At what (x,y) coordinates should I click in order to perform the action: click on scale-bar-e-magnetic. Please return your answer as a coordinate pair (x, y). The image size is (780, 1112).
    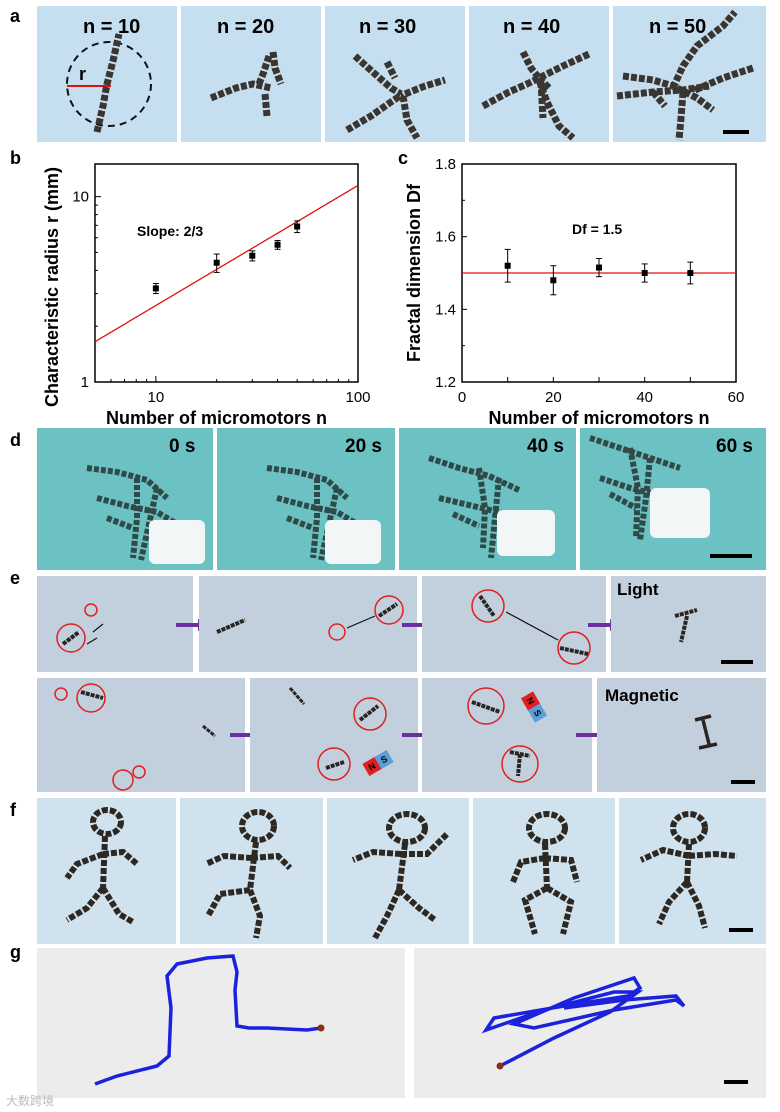
    Looking at the image, I should click on (743, 782).